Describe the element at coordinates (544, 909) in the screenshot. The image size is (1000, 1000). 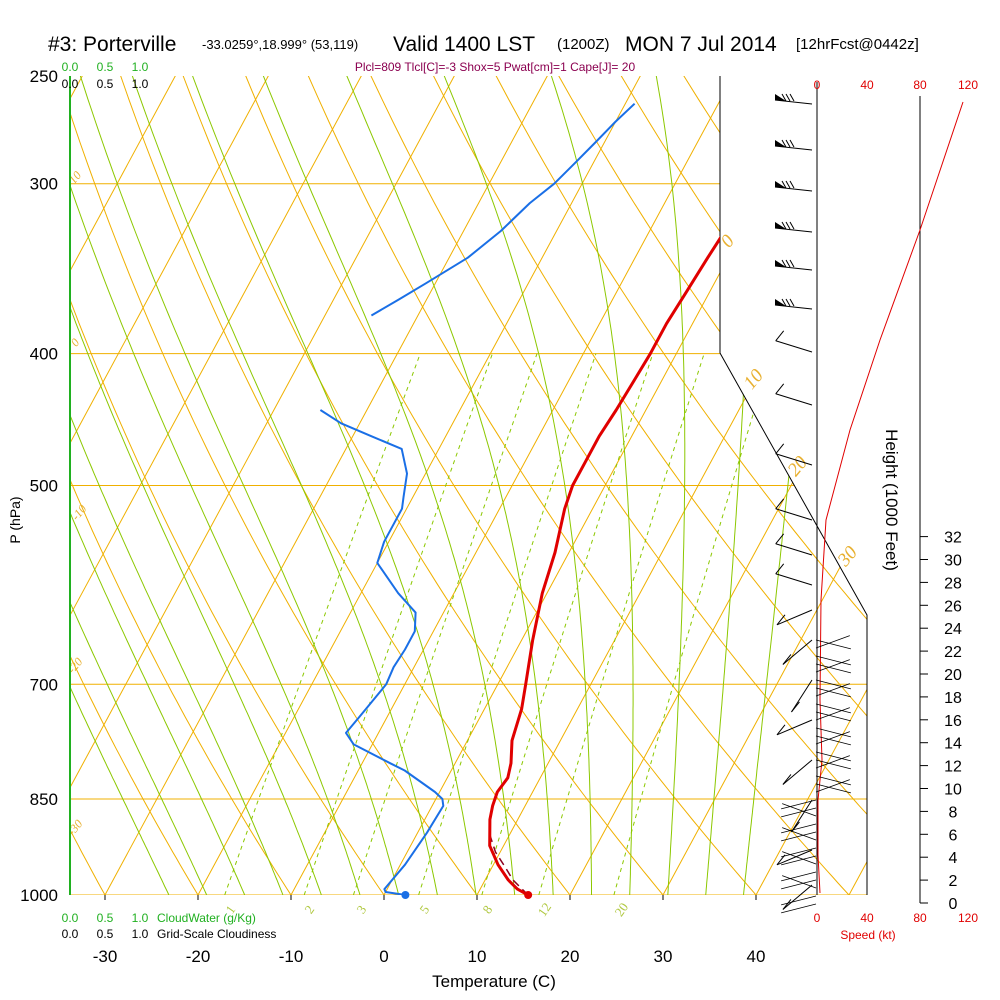
I see `mixing-ratio-label: 12` at that location.